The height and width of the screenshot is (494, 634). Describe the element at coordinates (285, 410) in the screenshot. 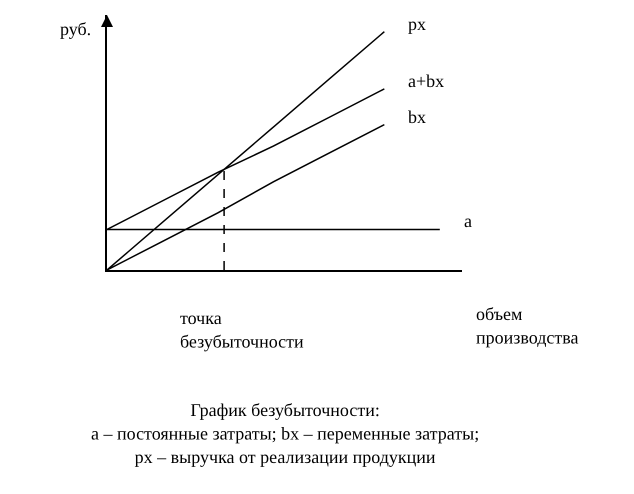

I see `text: График безубыточности:` at that location.